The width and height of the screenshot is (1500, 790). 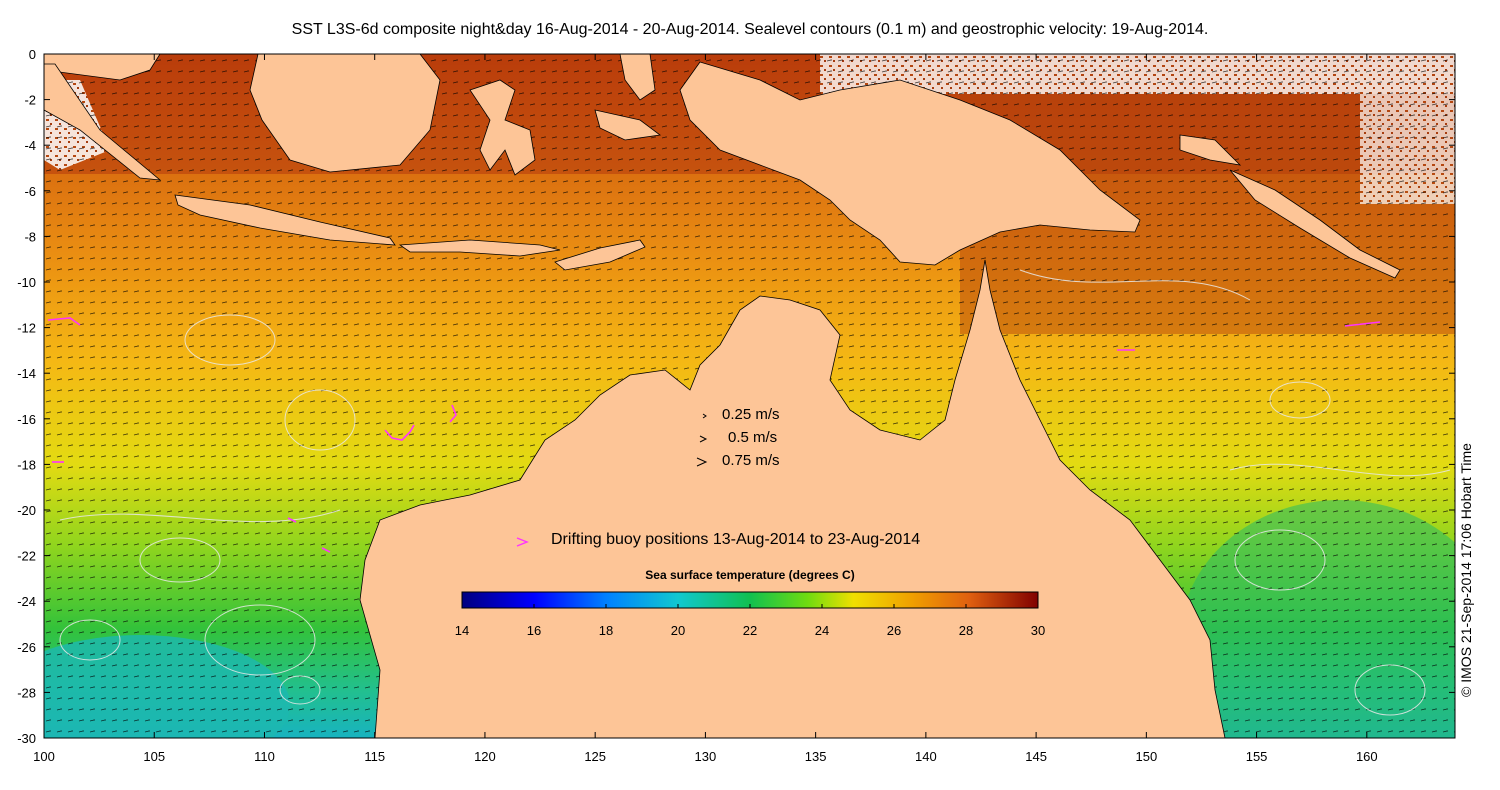 I want to click on y-tick-label: -30, so click(x=26, y=738).